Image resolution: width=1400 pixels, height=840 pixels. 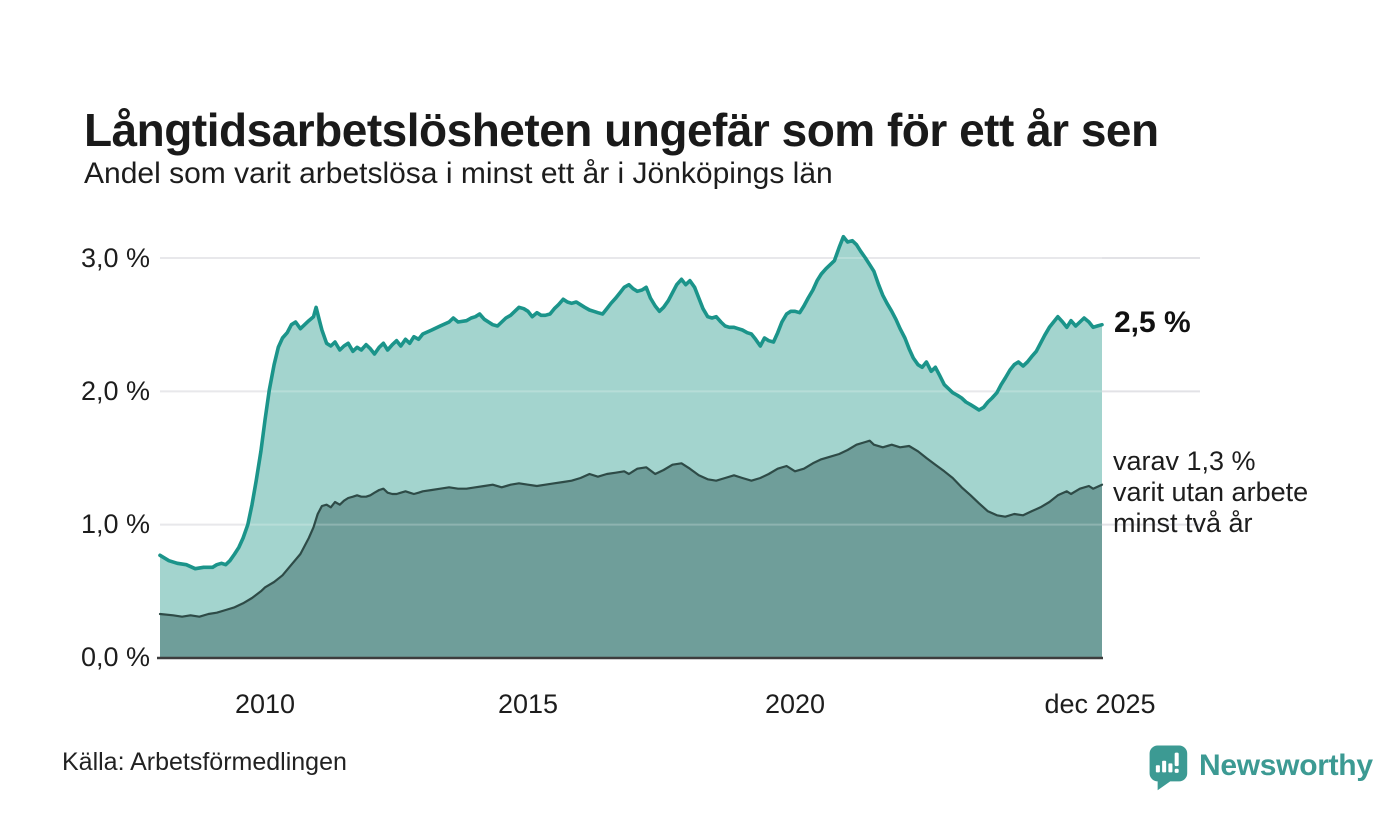 What do you see at coordinates (115, 391) in the screenshot?
I see `y-axis-label-2: 2,0 %` at bounding box center [115, 391].